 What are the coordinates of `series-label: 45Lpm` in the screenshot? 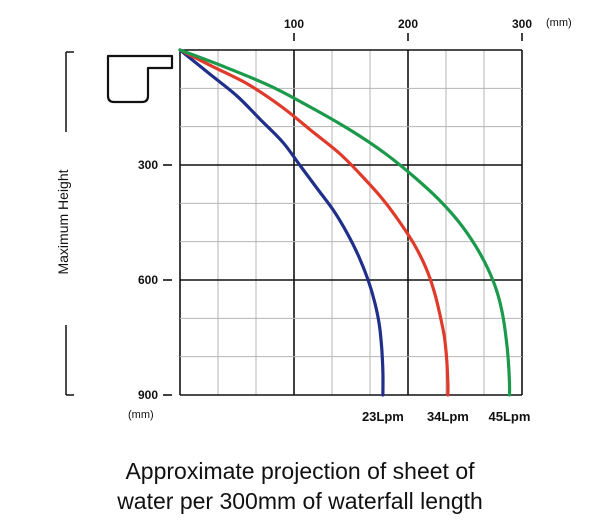 It's located at (510, 416).